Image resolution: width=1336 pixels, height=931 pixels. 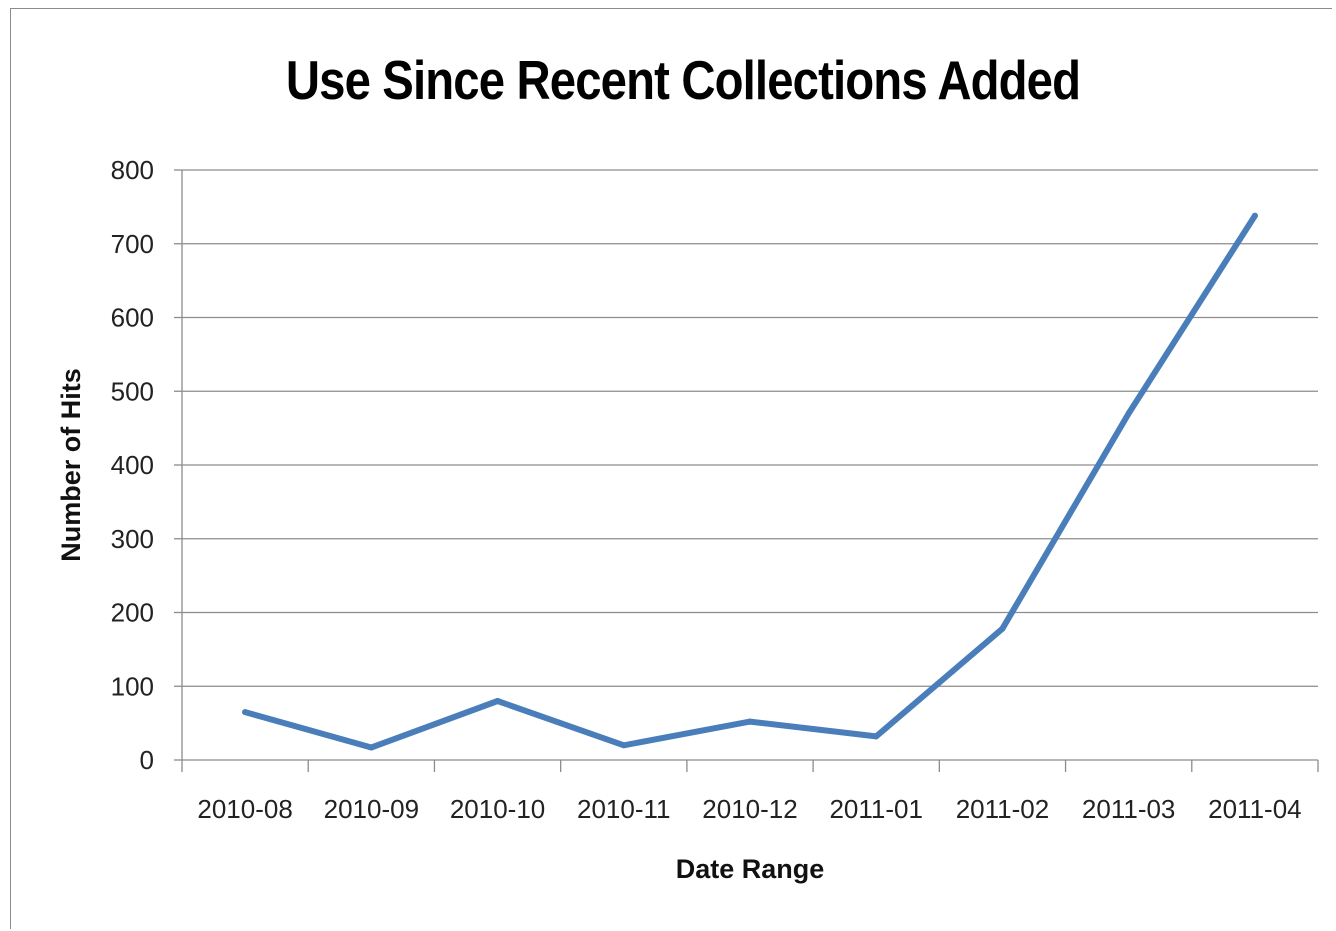 I want to click on y-tick-labels: 0 100 200 300 400 500 600 700 800, so click(x=132, y=465).